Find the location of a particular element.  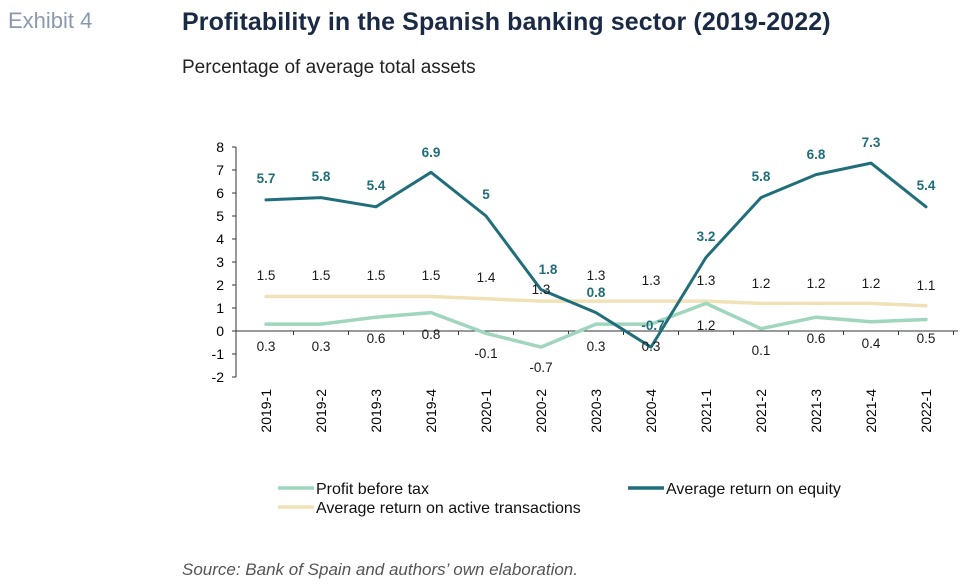

y-tick-label: 4 is located at coordinates (220, 239).